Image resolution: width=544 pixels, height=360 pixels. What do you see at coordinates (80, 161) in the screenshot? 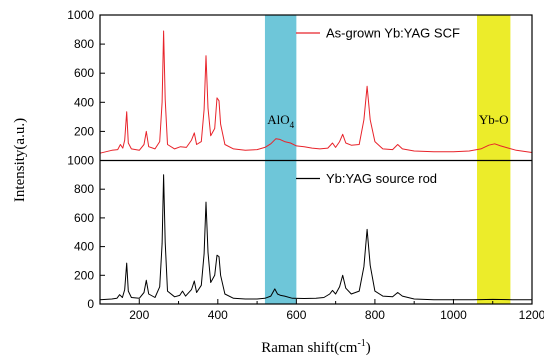
I see `ytick-label-top-0: 1000` at bounding box center [80, 161].